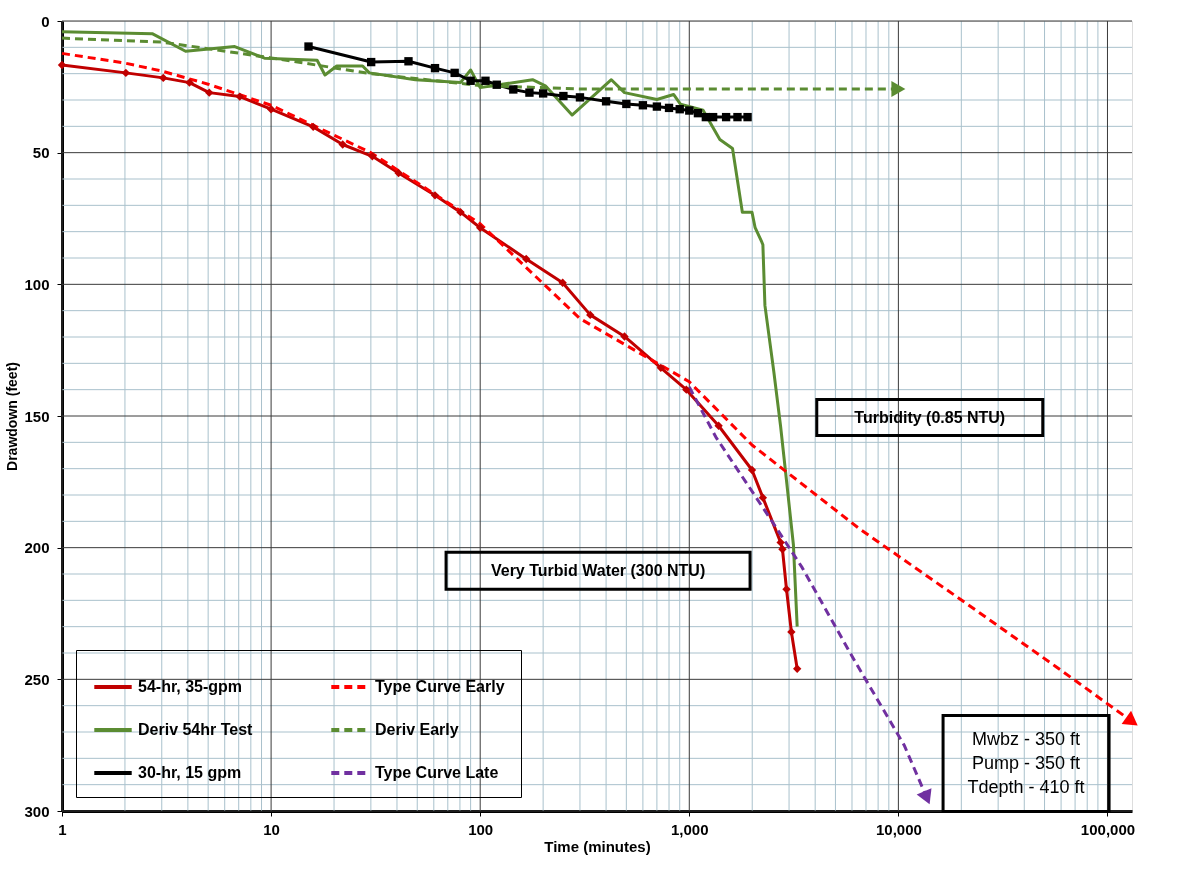 The width and height of the screenshot is (1192, 888). I want to click on x-tick-label: 100,000, so click(1108, 829).